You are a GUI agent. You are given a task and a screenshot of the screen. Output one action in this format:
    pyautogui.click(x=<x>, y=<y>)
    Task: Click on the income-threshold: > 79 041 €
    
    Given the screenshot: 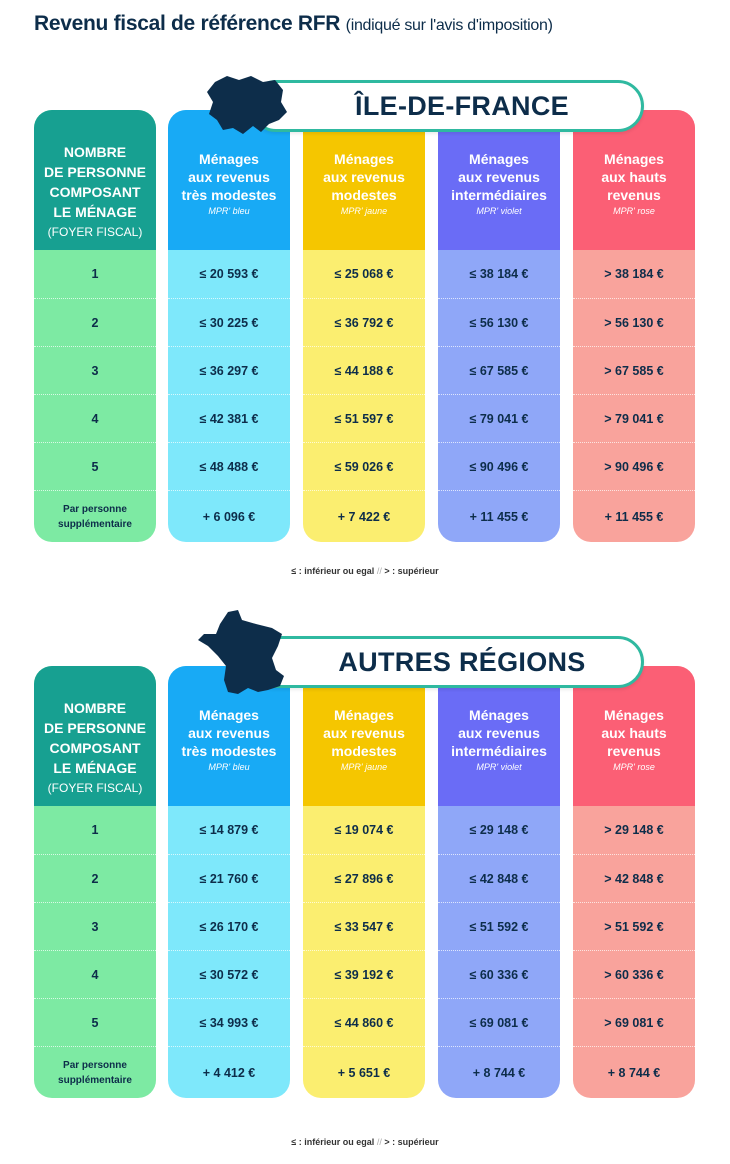 What is the action you would take?
    pyautogui.click(x=634, y=418)
    